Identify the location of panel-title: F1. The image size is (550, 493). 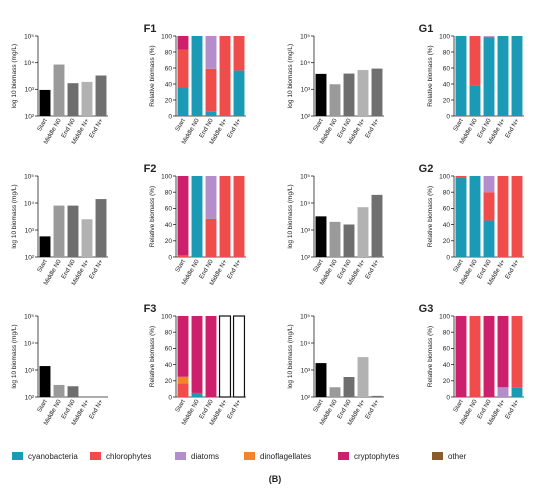
(150, 29).